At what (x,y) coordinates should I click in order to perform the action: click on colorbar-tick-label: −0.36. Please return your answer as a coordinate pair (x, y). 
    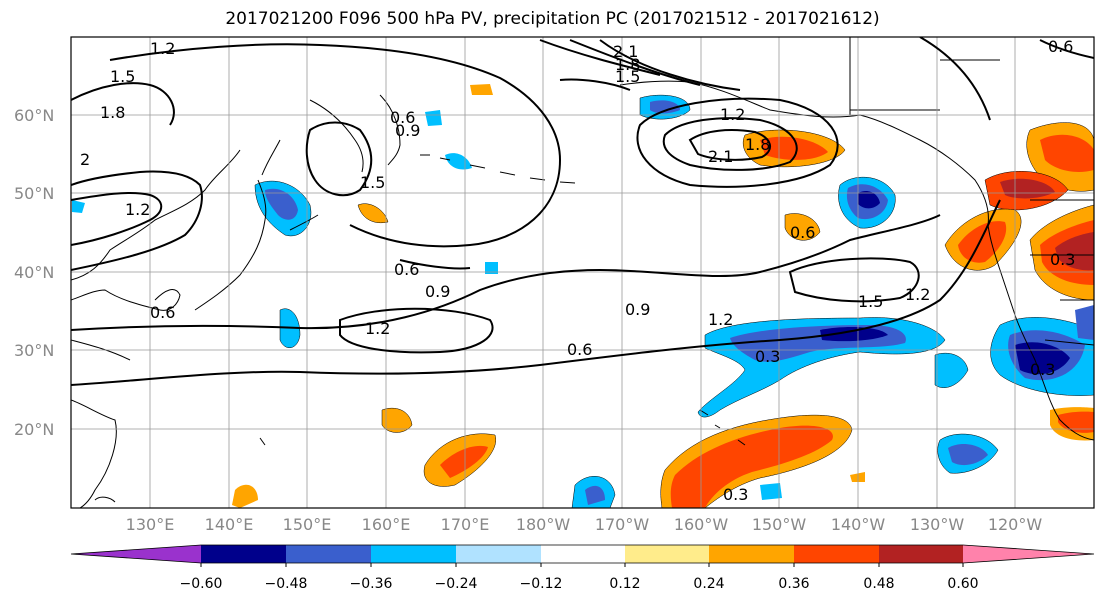
    Looking at the image, I should click on (371, 584).